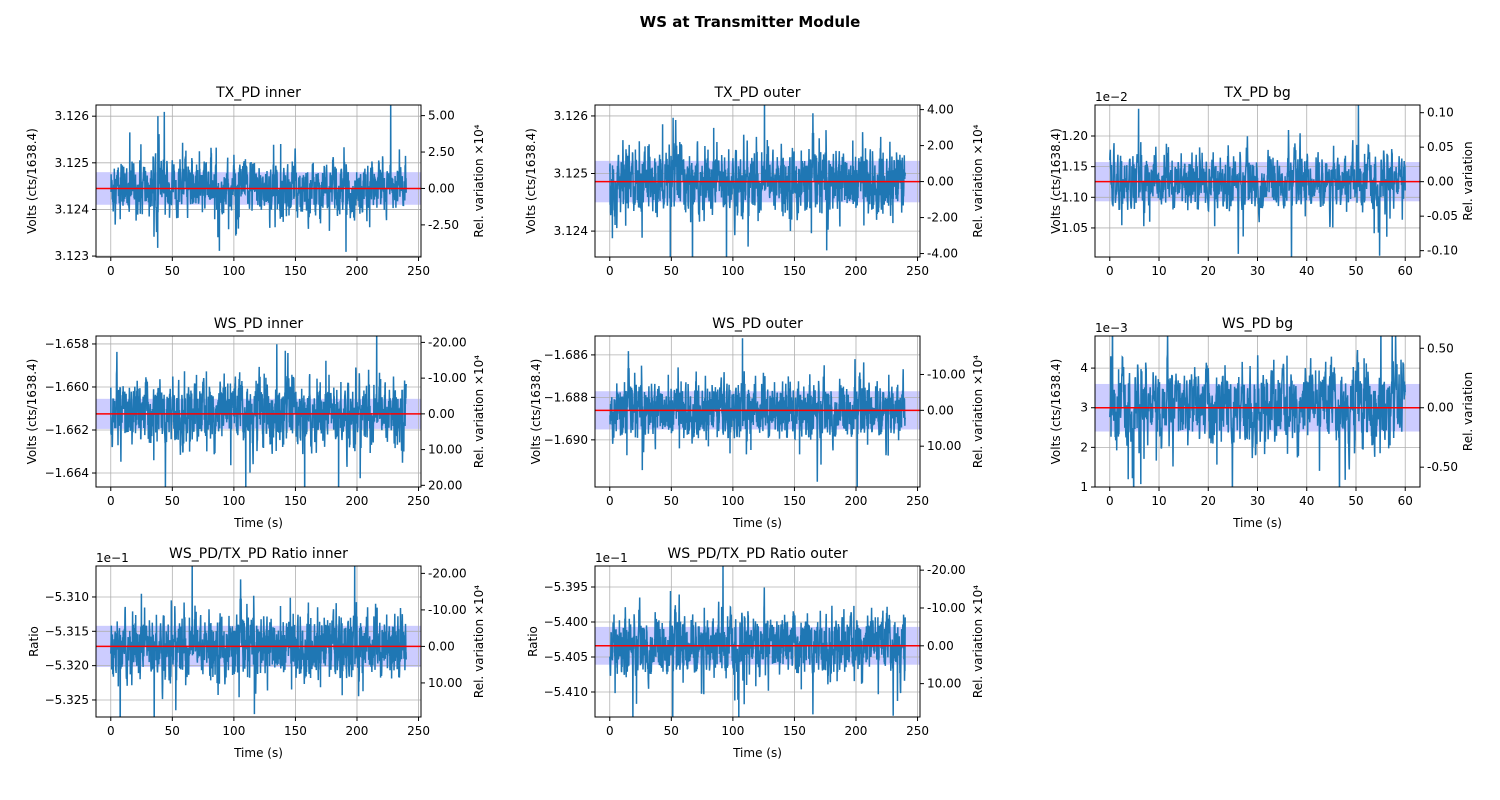 The width and height of the screenshot is (1500, 800). Describe the element at coordinates (1111, 328) in the screenshot. I see `y-offset-label: 1e−3` at that location.